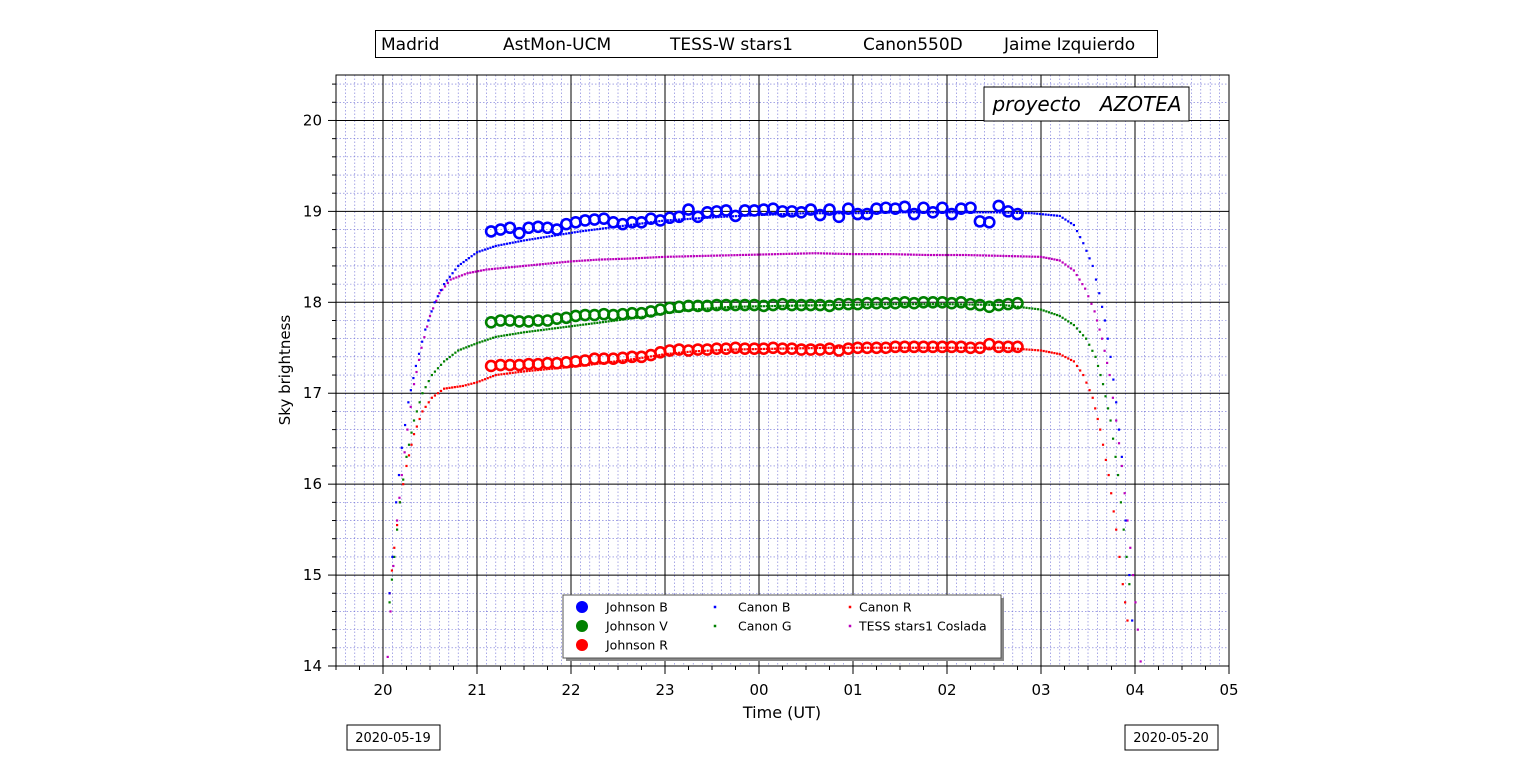  What do you see at coordinates (1017, 303) in the screenshot?
I see `point-johnson-v` at bounding box center [1017, 303].